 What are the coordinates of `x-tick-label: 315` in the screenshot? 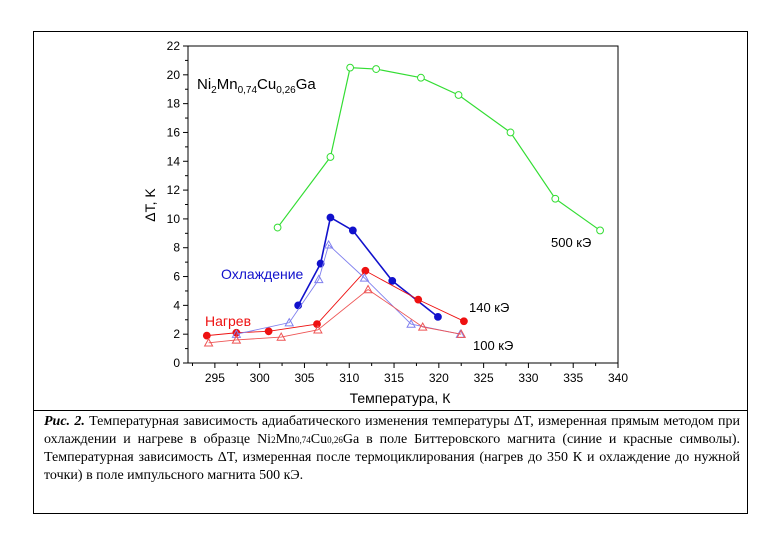 It's located at (394, 378).